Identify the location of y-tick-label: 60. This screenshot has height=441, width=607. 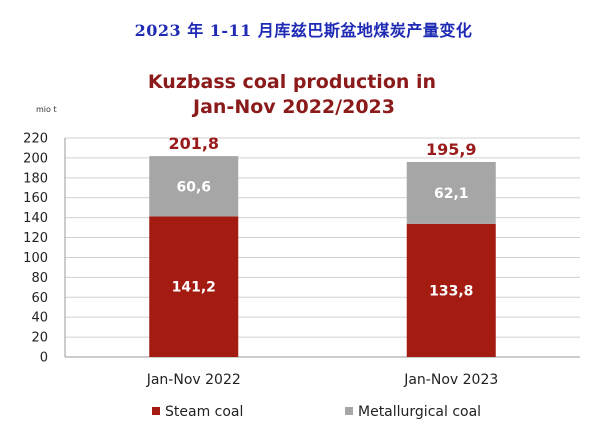
(39, 298).